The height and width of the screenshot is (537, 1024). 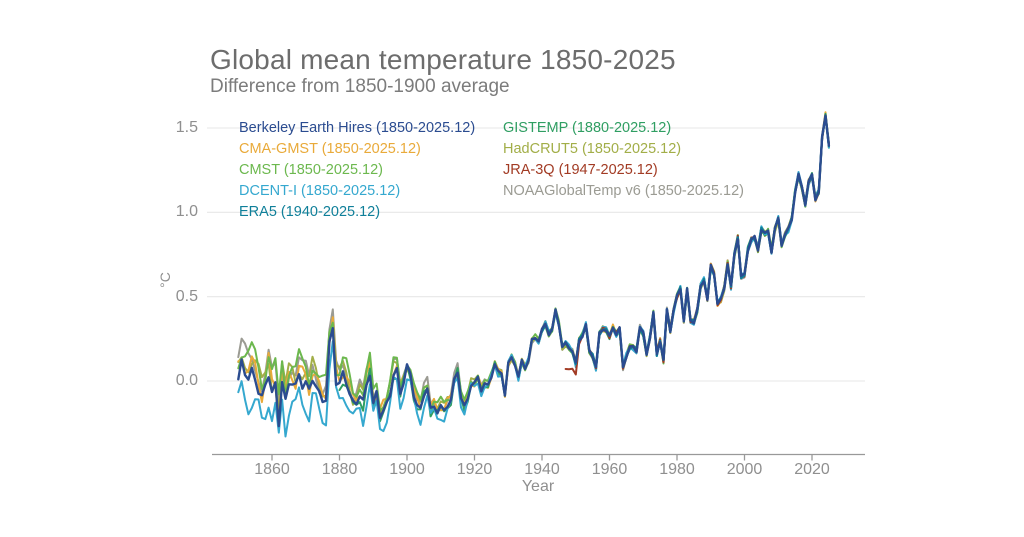 I want to click on x-tick-label: 1900, so click(x=407, y=469).